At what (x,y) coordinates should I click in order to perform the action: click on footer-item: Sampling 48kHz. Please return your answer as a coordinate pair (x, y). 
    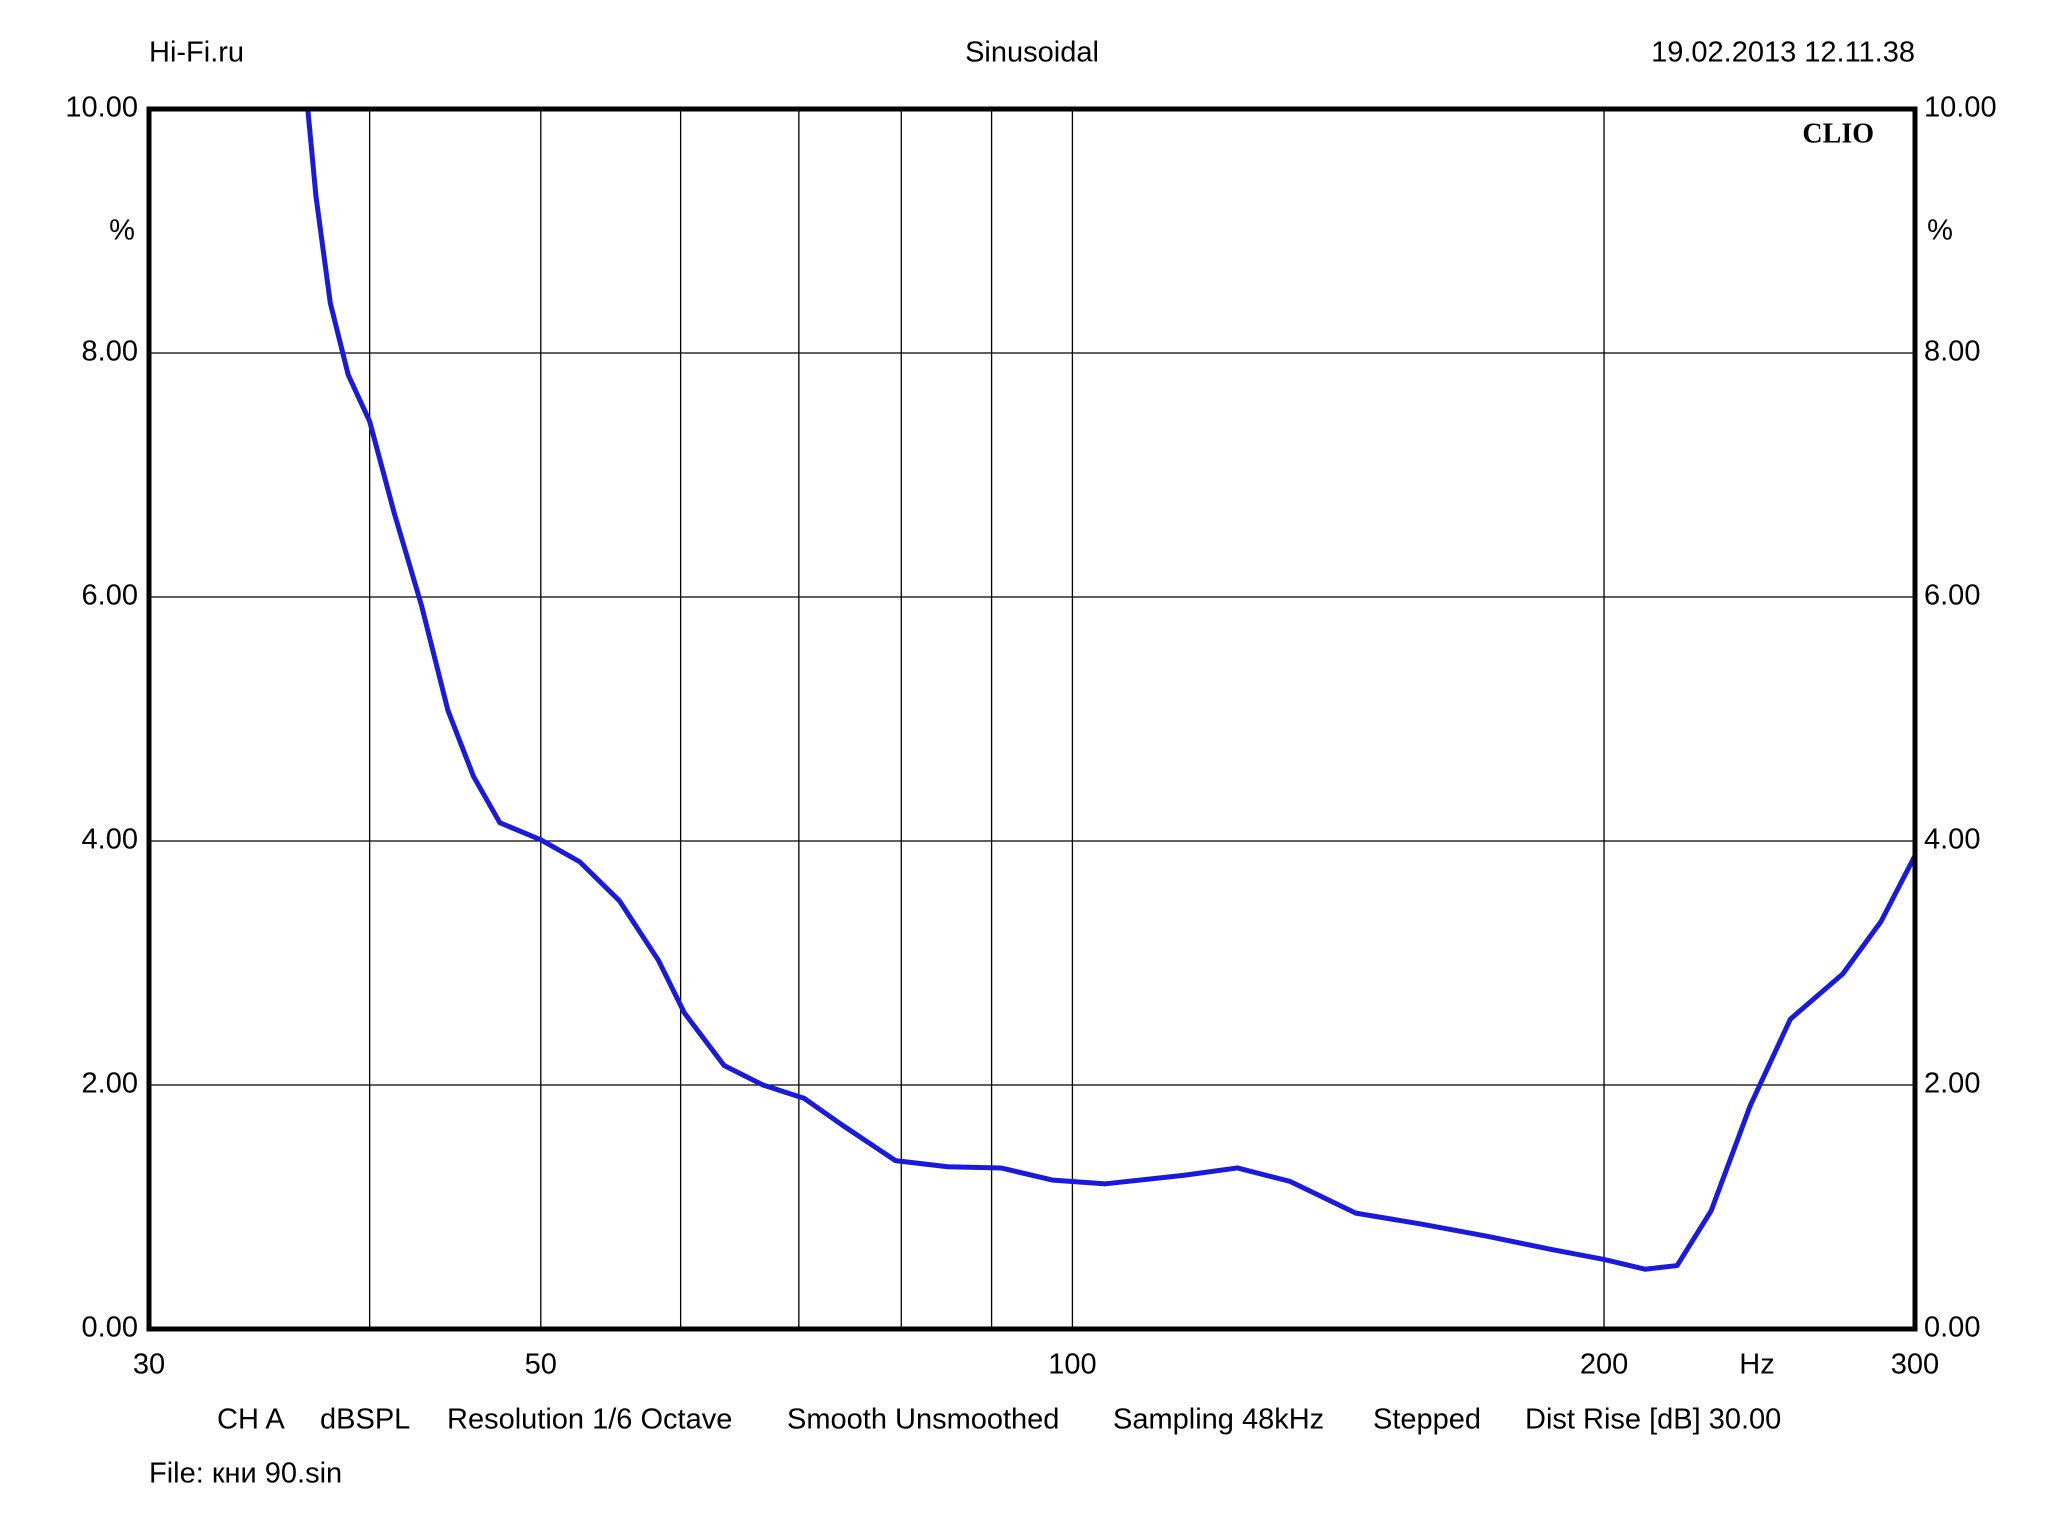
    Looking at the image, I should click on (1218, 1420).